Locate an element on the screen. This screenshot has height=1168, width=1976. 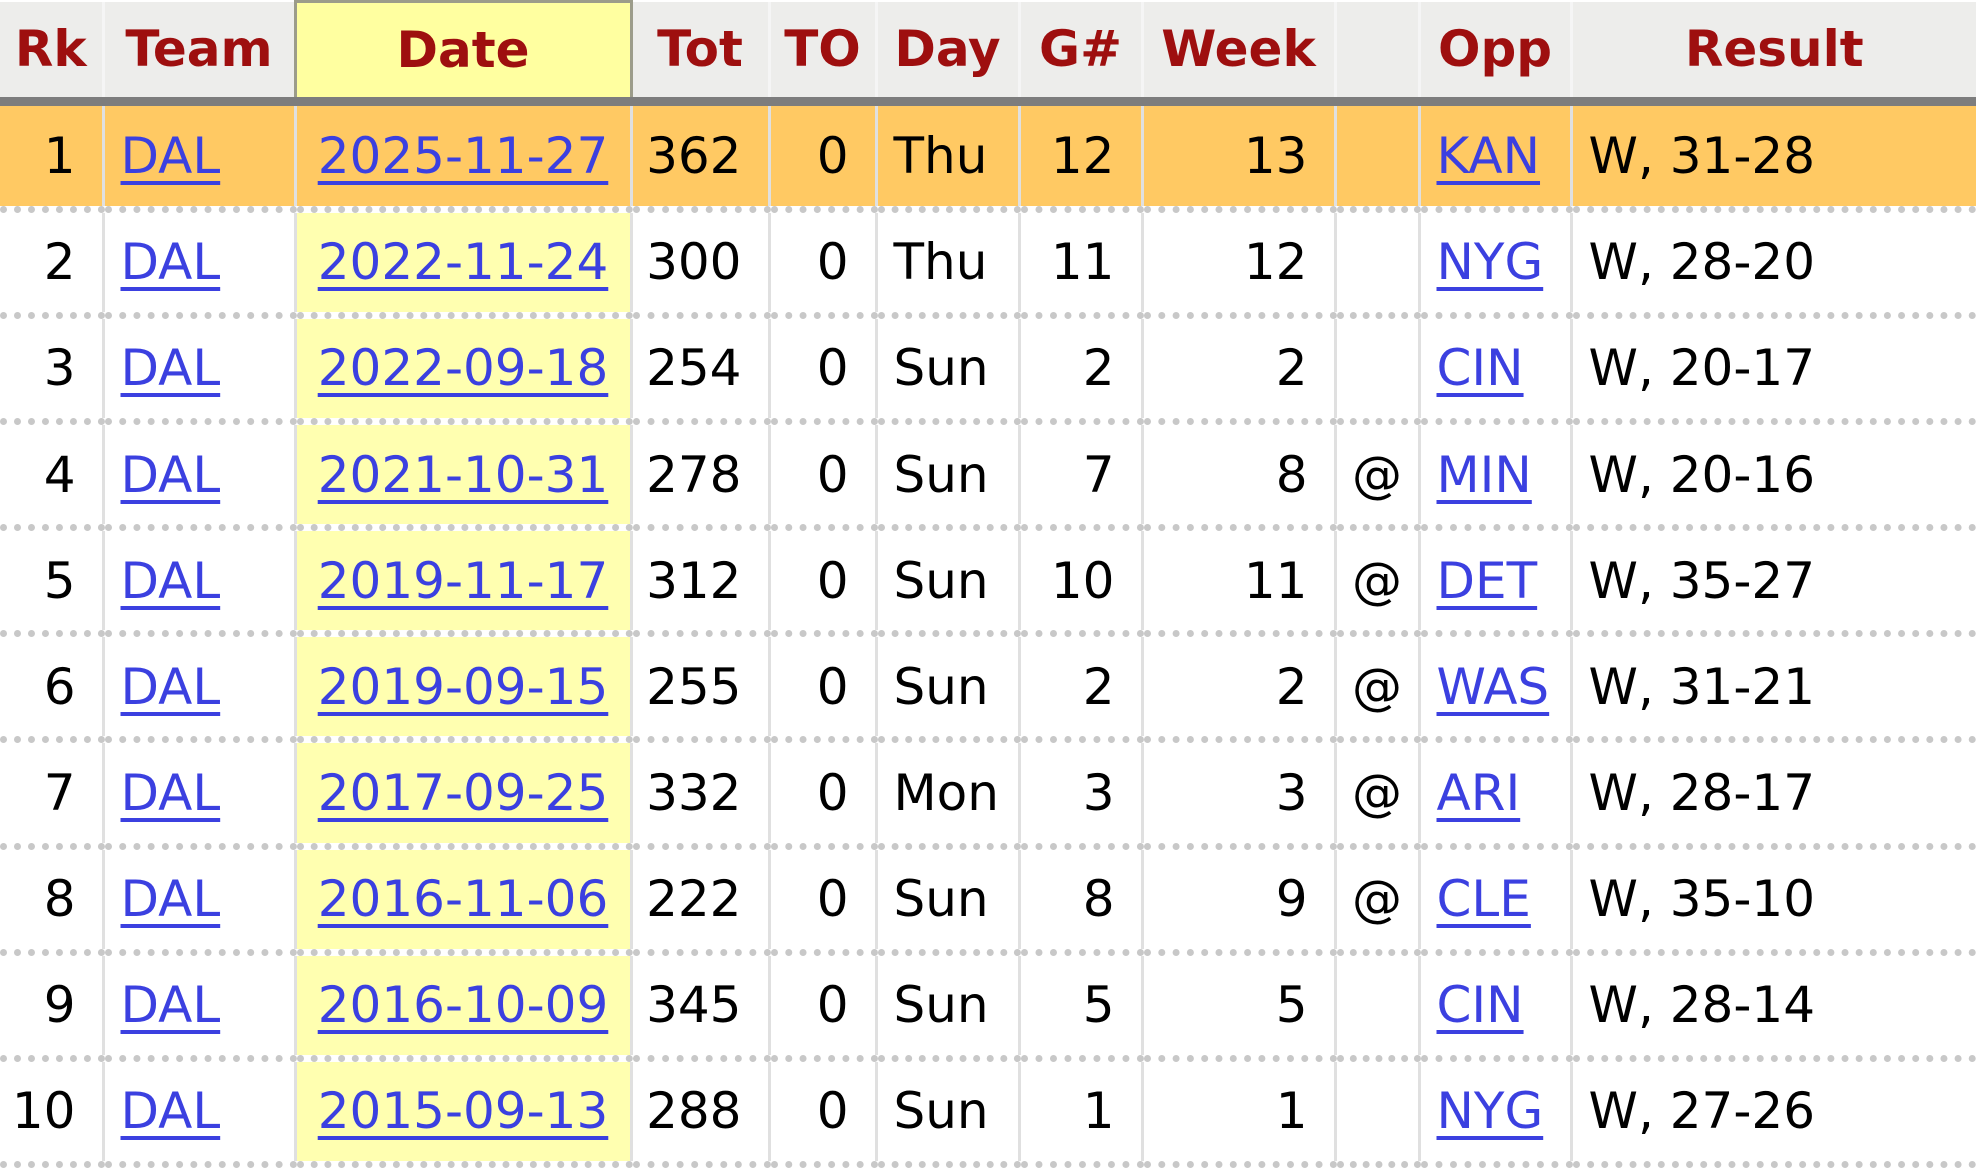
date-cell: 2025-11-27 is located at coordinates (462, 157).